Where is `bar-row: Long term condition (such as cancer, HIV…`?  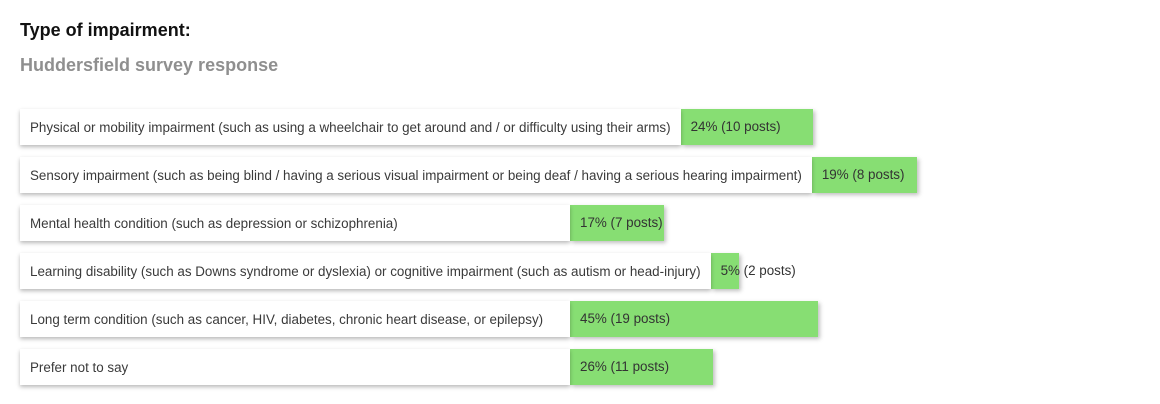 bar-row: Long term condition (such as cancer, HIV… is located at coordinates (580, 319).